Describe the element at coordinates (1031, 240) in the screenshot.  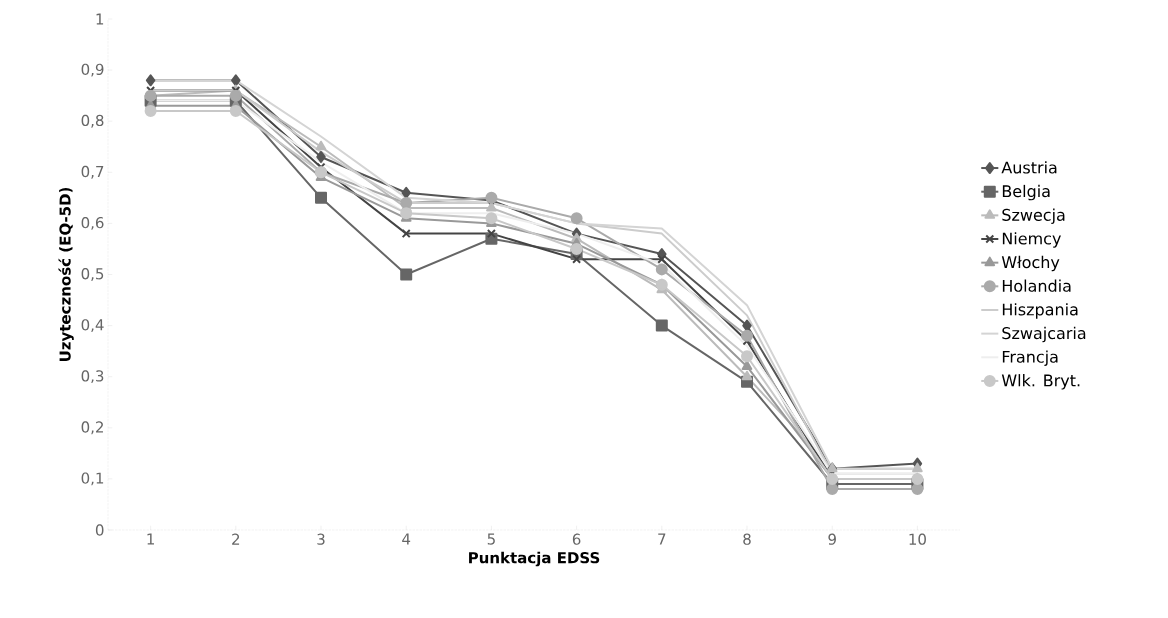
I see `legend-label: Niemcy` at that location.